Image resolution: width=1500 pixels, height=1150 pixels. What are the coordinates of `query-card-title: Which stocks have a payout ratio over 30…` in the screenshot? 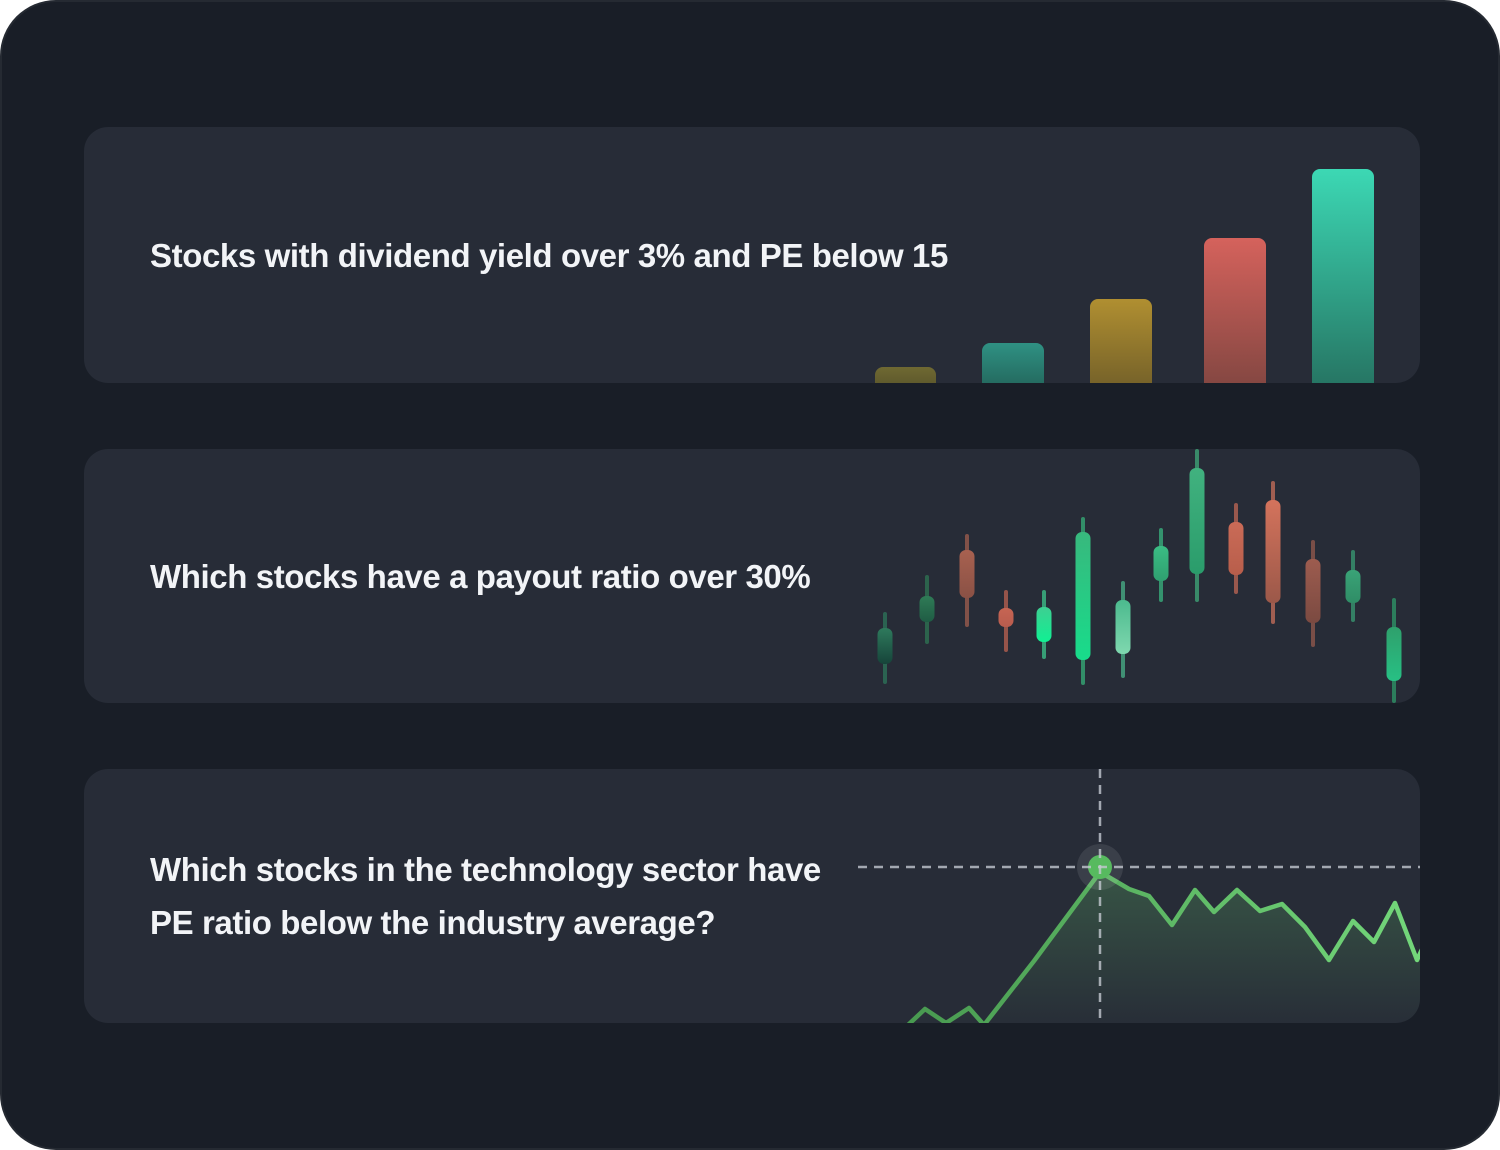 It's located at (480, 576).